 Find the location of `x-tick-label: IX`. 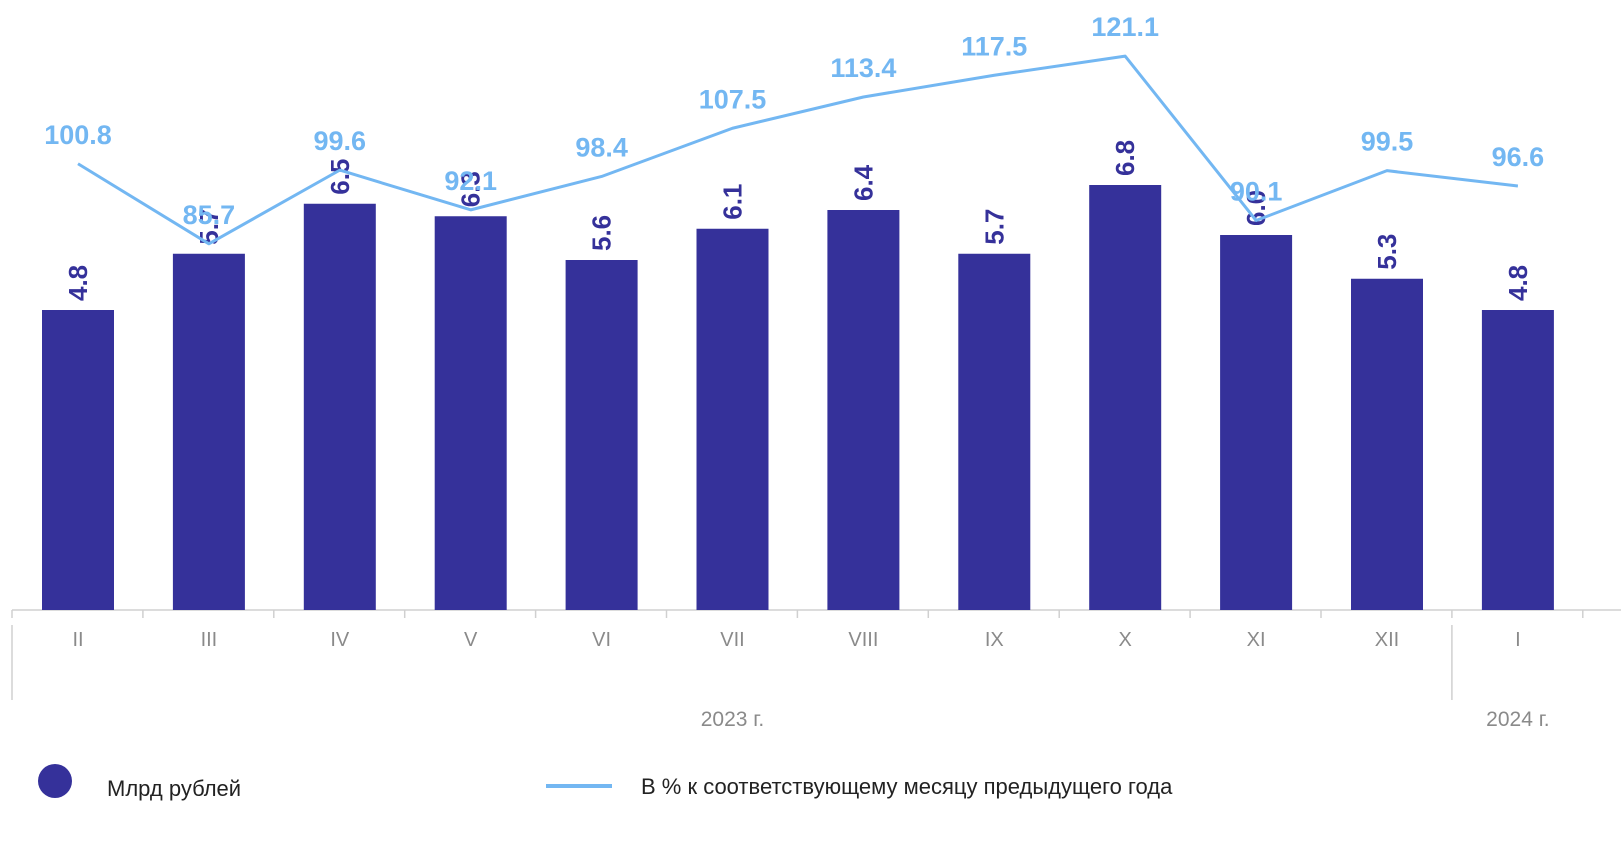

x-tick-label: IX is located at coordinates (994, 640).